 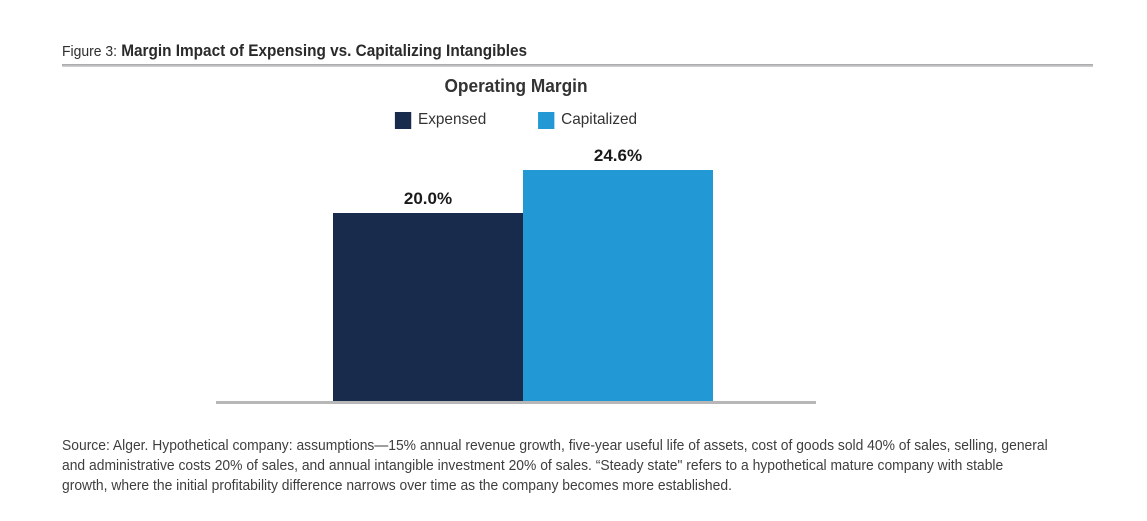 What do you see at coordinates (618, 156) in the screenshot?
I see `bar-value-label-capitalized: 24.6%` at bounding box center [618, 156].